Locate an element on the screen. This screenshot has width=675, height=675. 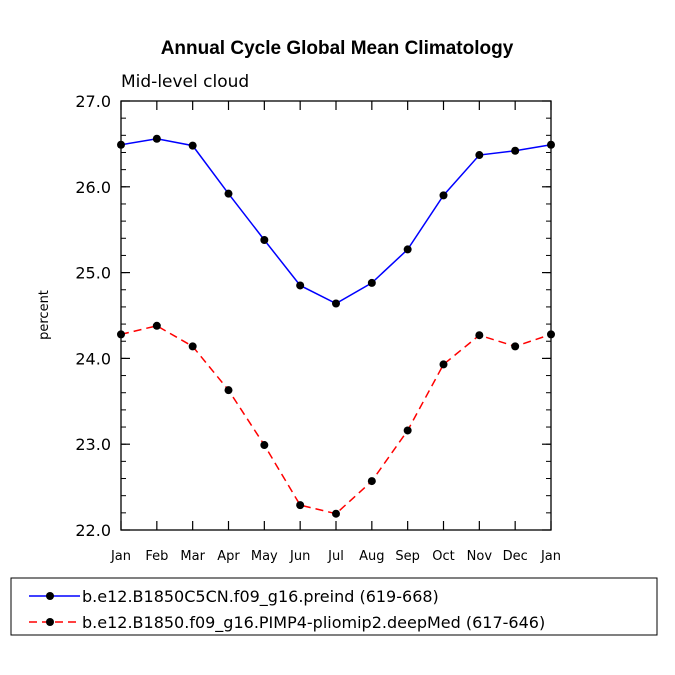
x-tick-label: Dec is located at coordinates (515, 556).